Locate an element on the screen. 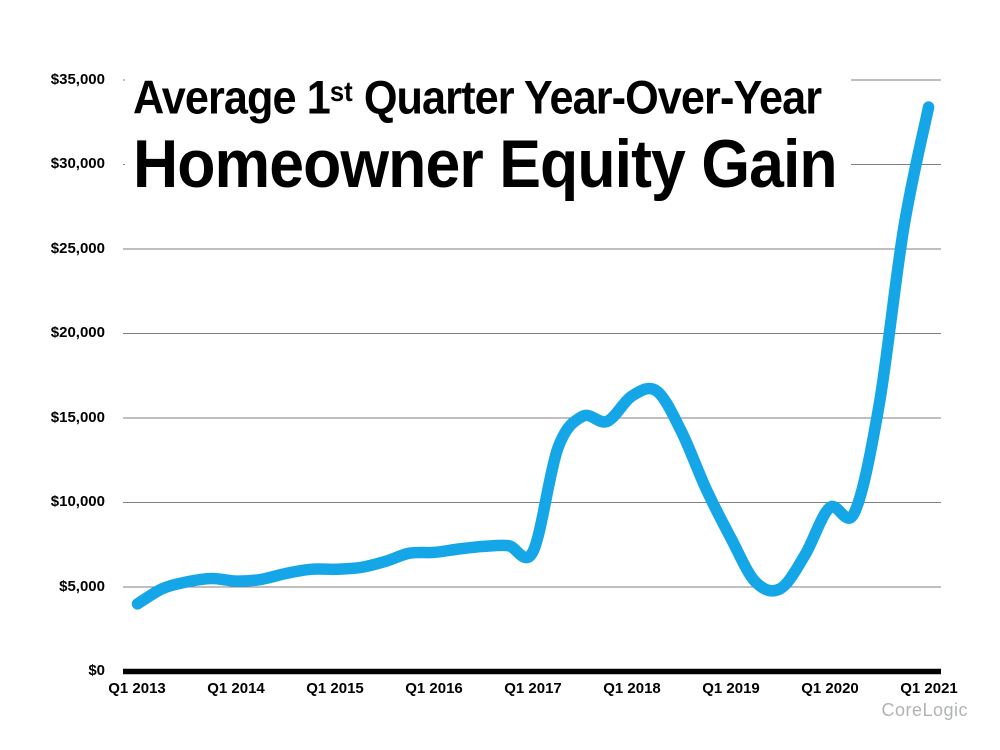 This screenshot has width=1000, height=750. ordinal-superscript: st is located at coordinates (341, 91).